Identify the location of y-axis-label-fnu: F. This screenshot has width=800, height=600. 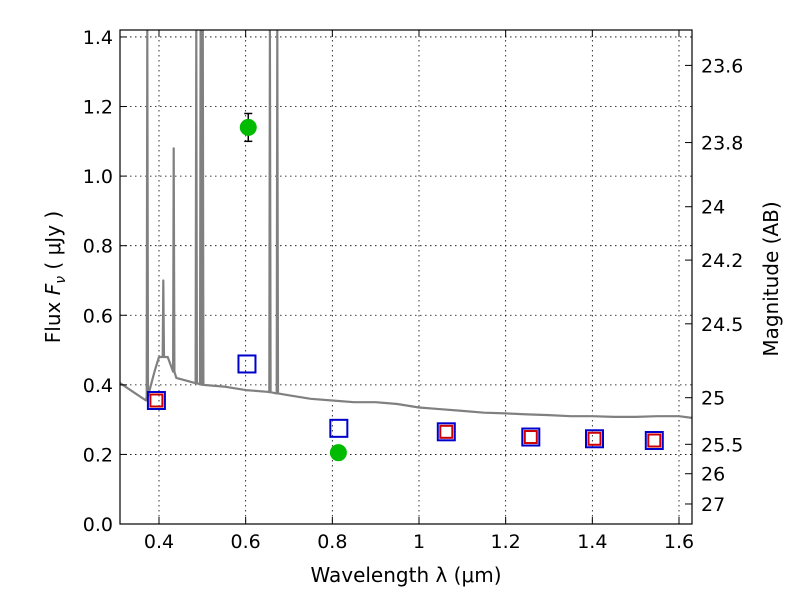
(53, 289).